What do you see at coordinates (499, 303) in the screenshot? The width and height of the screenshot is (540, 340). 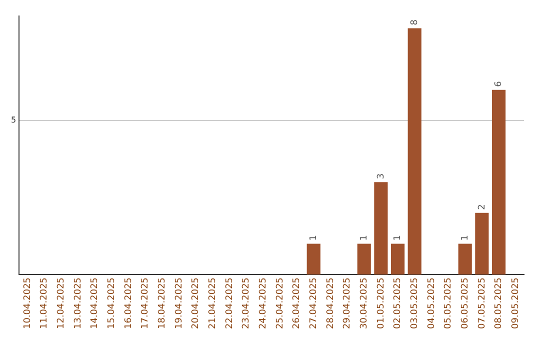 I see `x-tick-label: 08.05.2025` at bounding box center [499, 303].